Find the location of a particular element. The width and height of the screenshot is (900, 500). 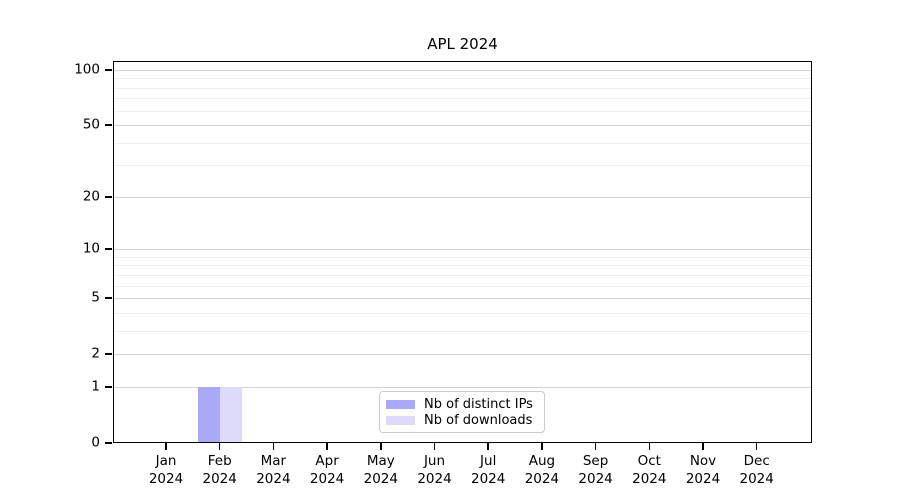

x-tick-label: Jun 2024 is located at coordinates (435, 470).